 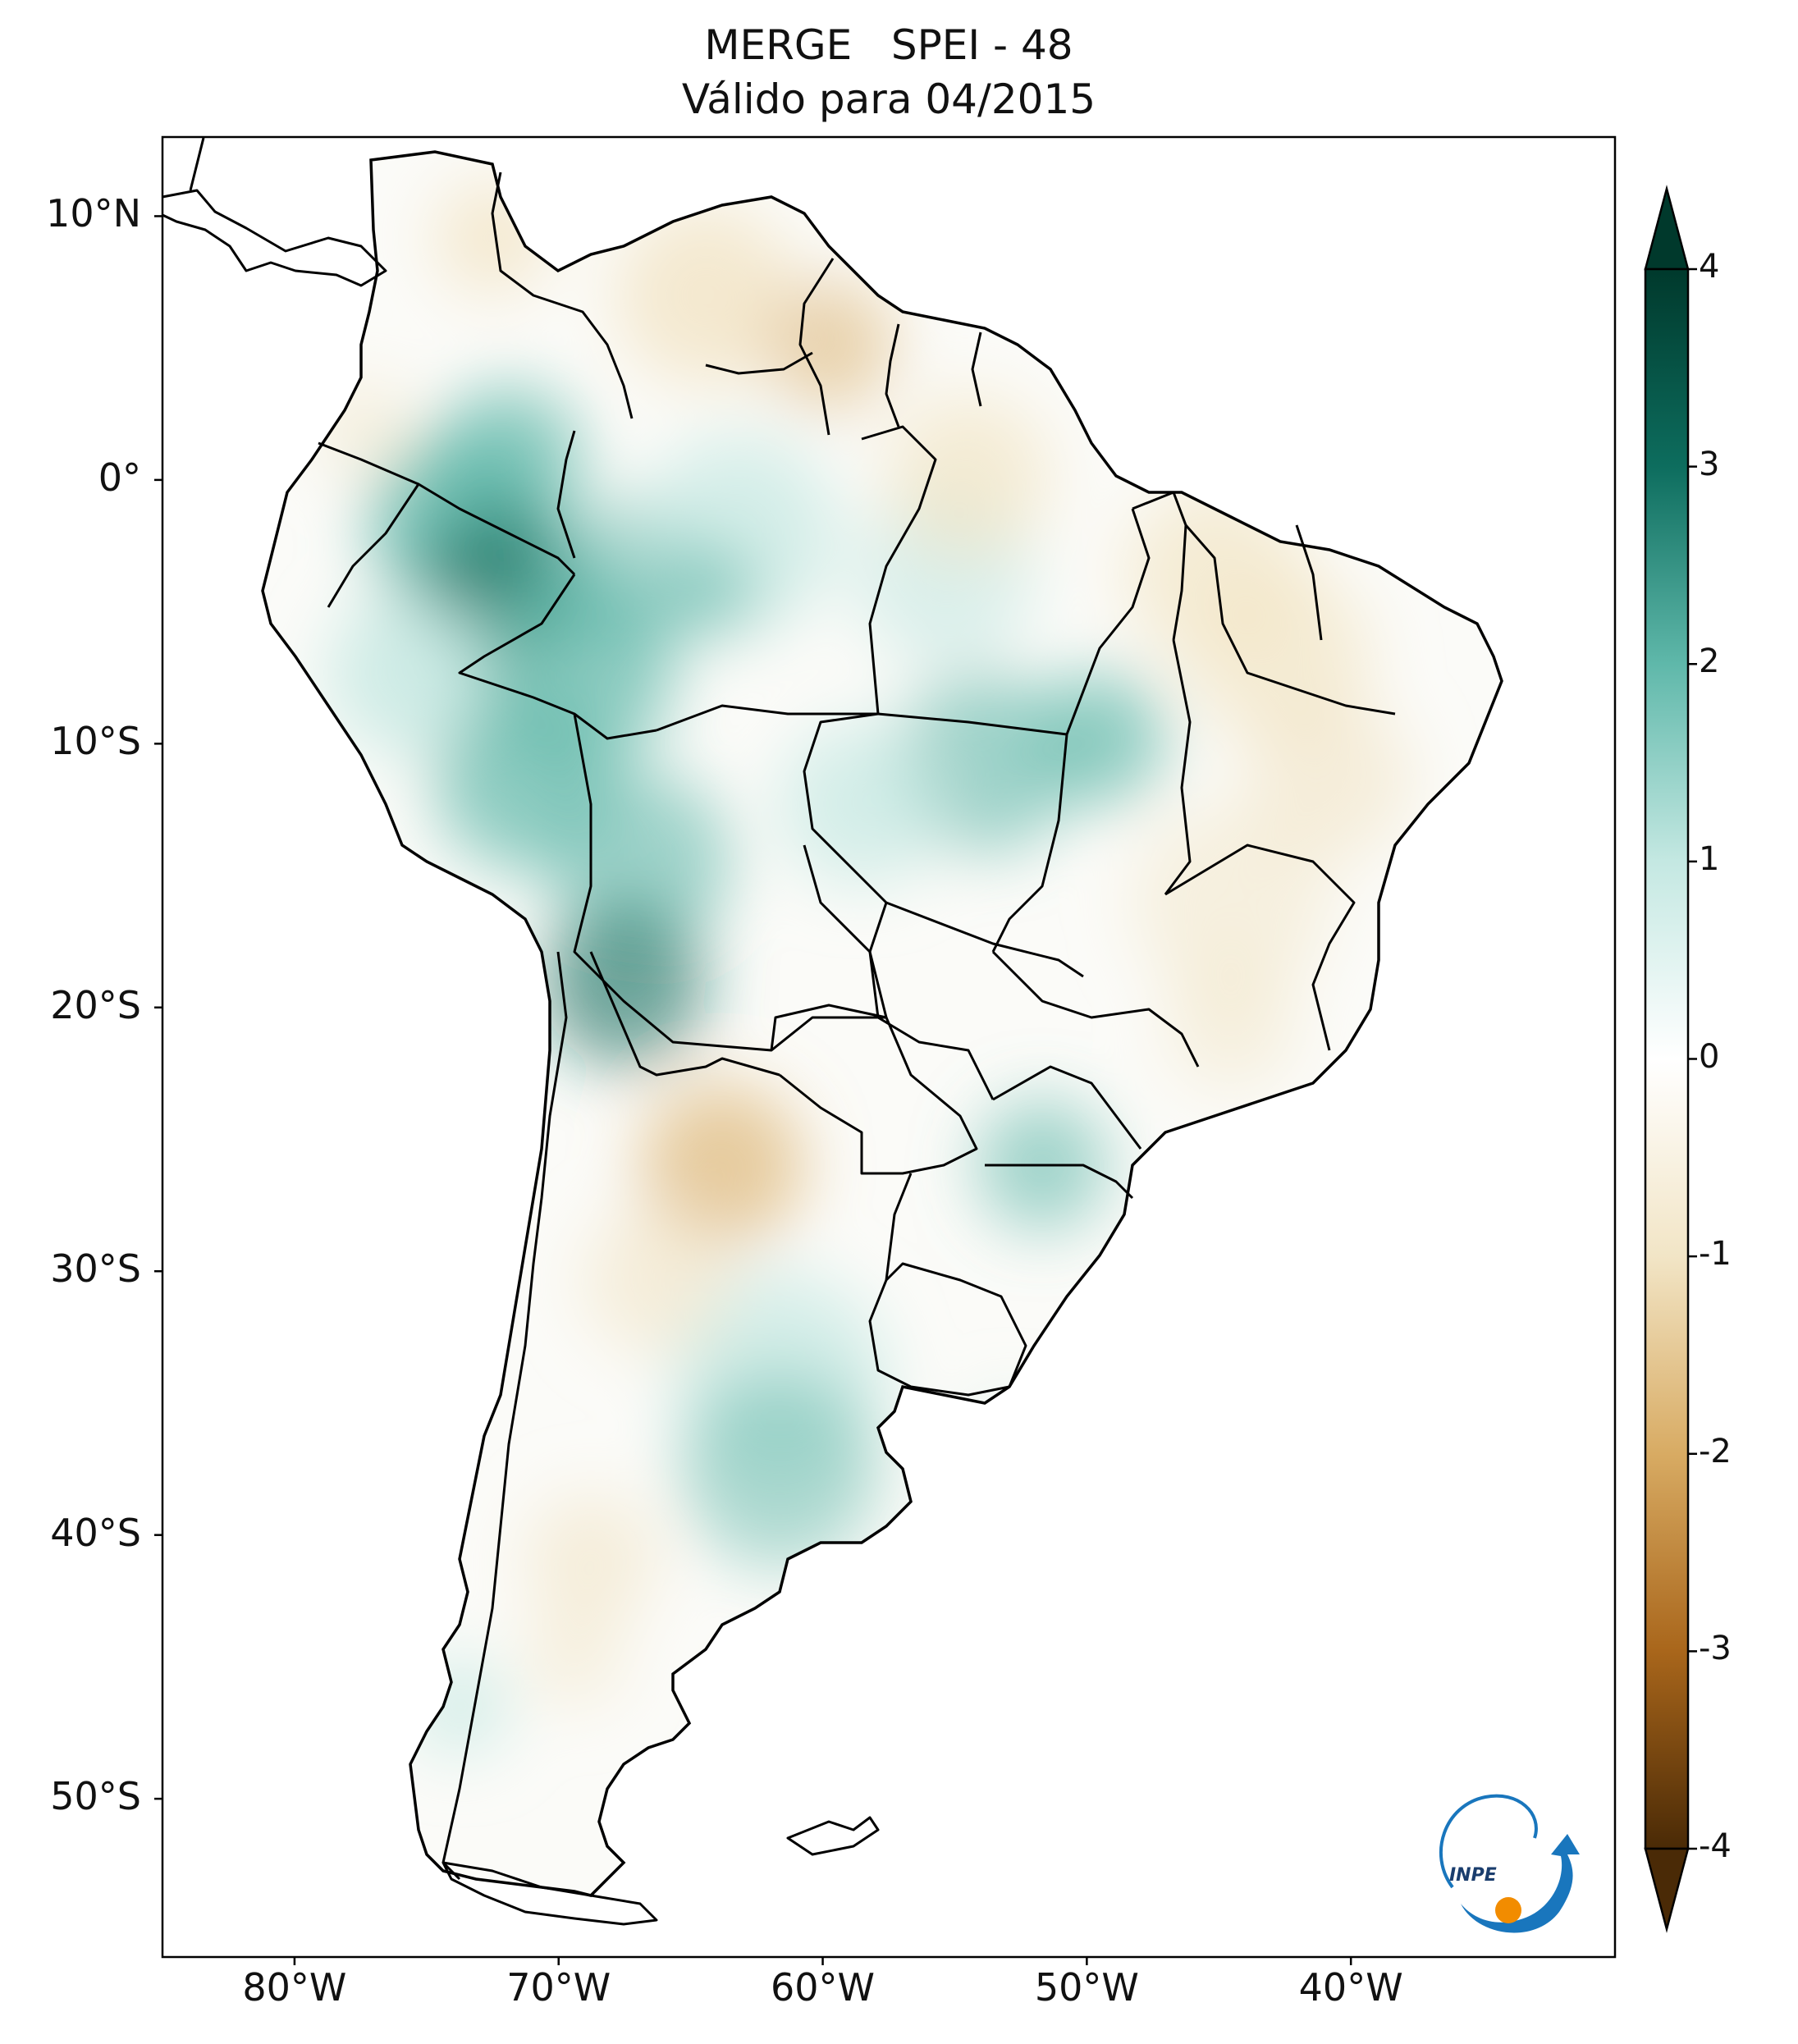 What do you see at coordinates (373, 545) in the screenshot?
I see `border-ecu-per` at bounding box center [373, 545].